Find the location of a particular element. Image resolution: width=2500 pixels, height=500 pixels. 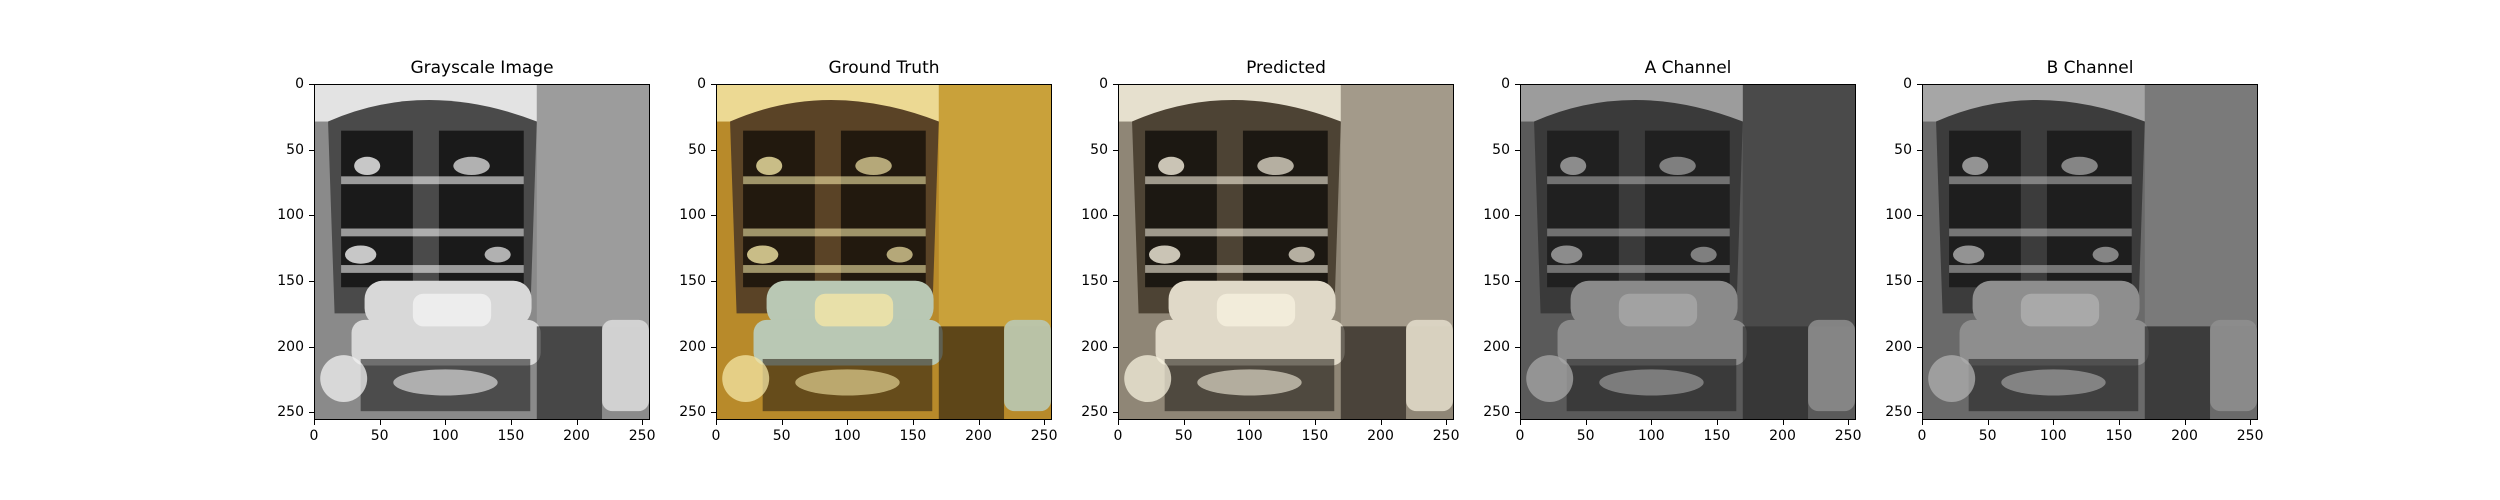

panel-title: A Channel is located at coordinates (1688, 68).